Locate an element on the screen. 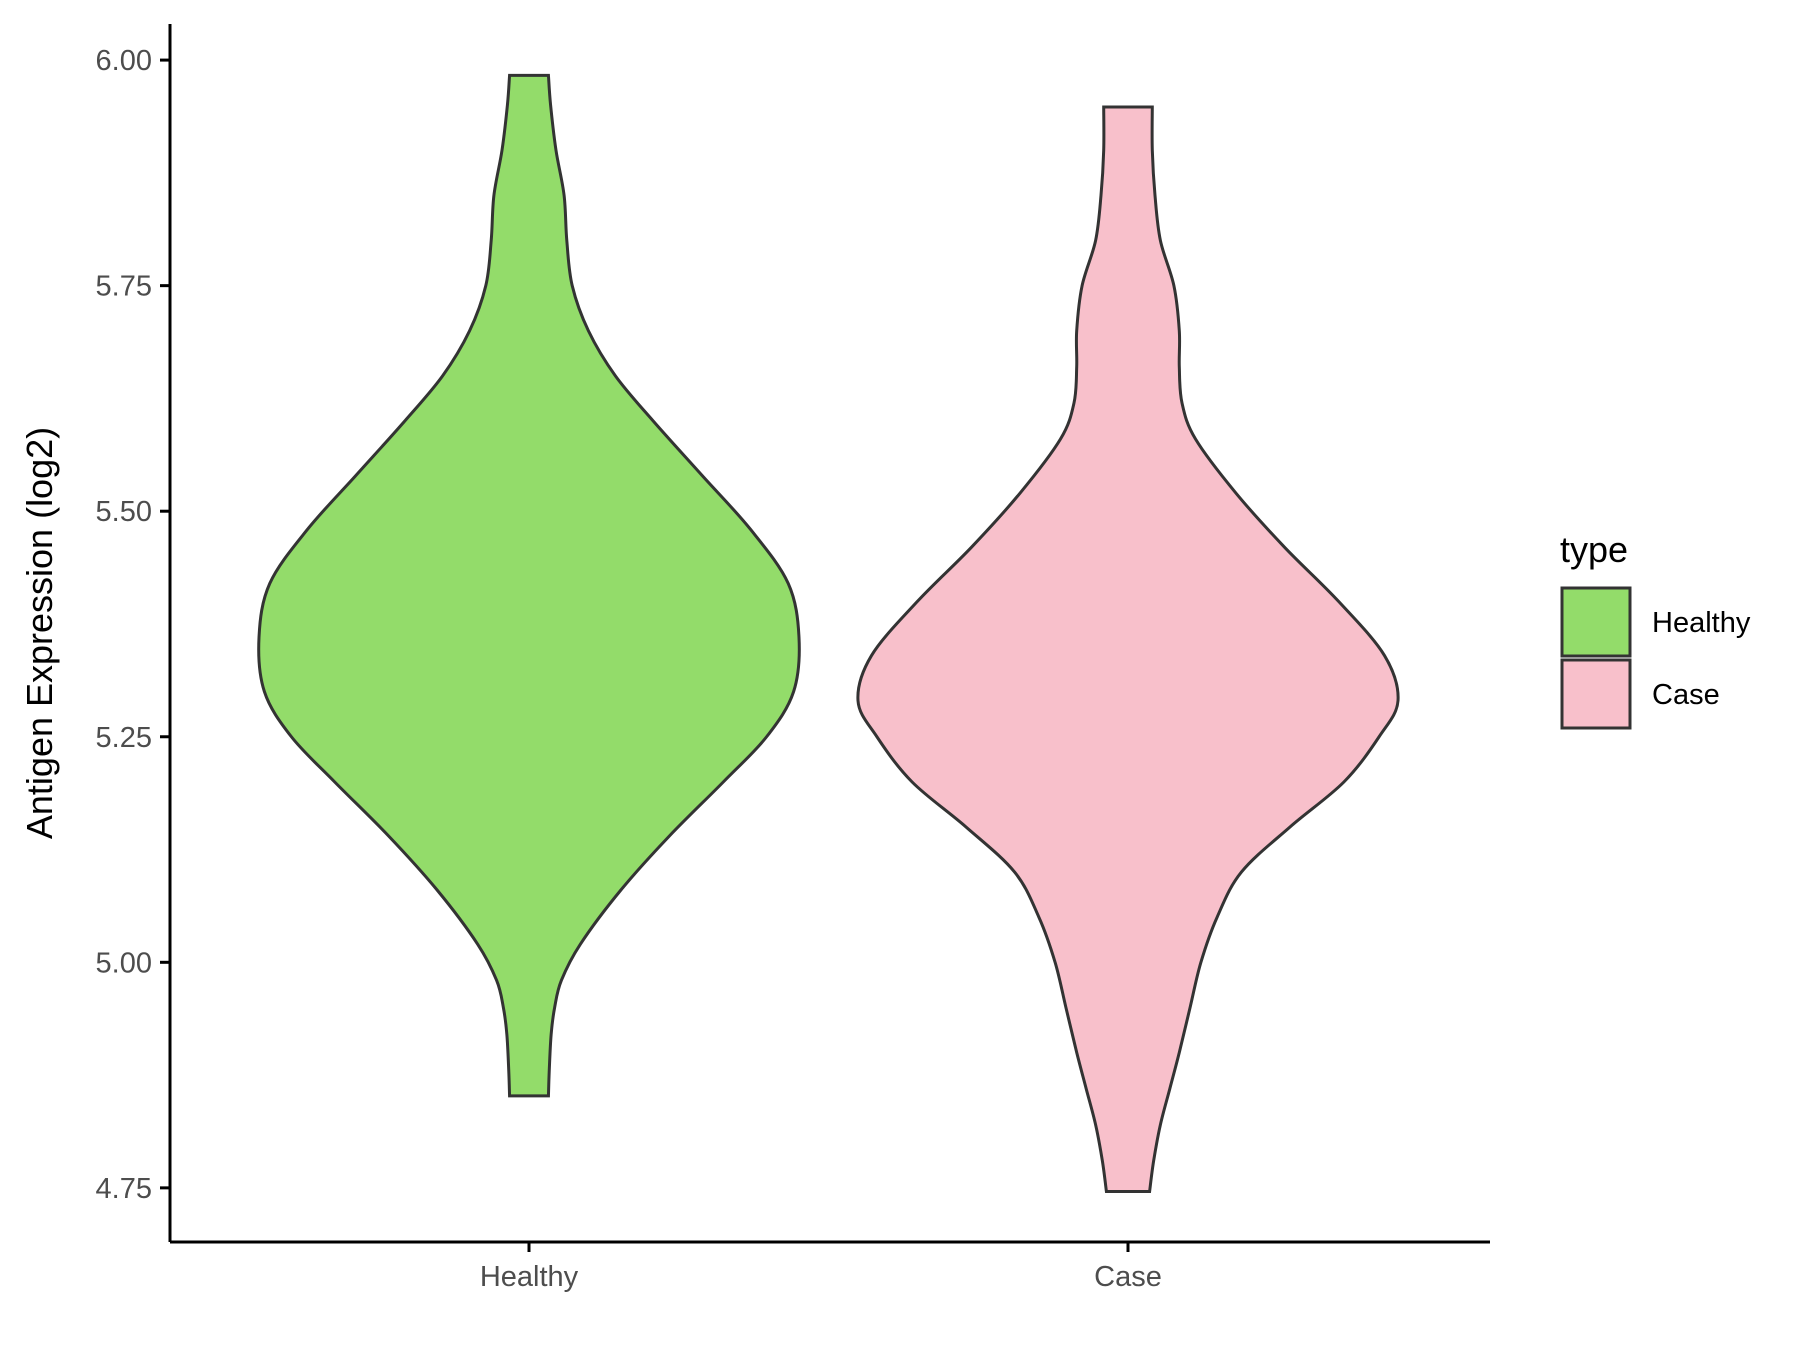 The width and height of the screenshot is (1800, 1350). x-ticks: Healthy Case is located at coordinates (821, 1267).